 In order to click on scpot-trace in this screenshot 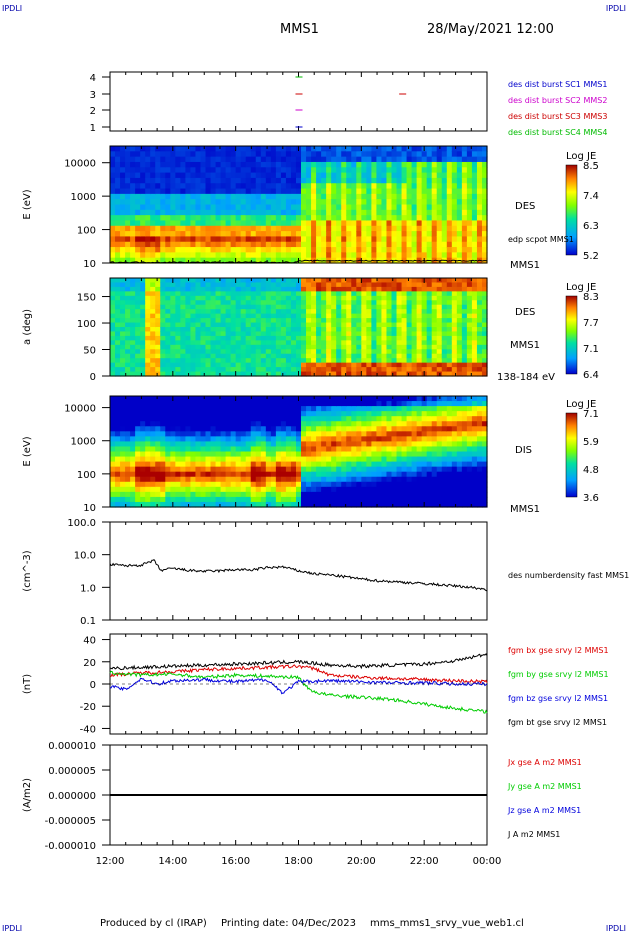, I will do `click(298, 261)`.